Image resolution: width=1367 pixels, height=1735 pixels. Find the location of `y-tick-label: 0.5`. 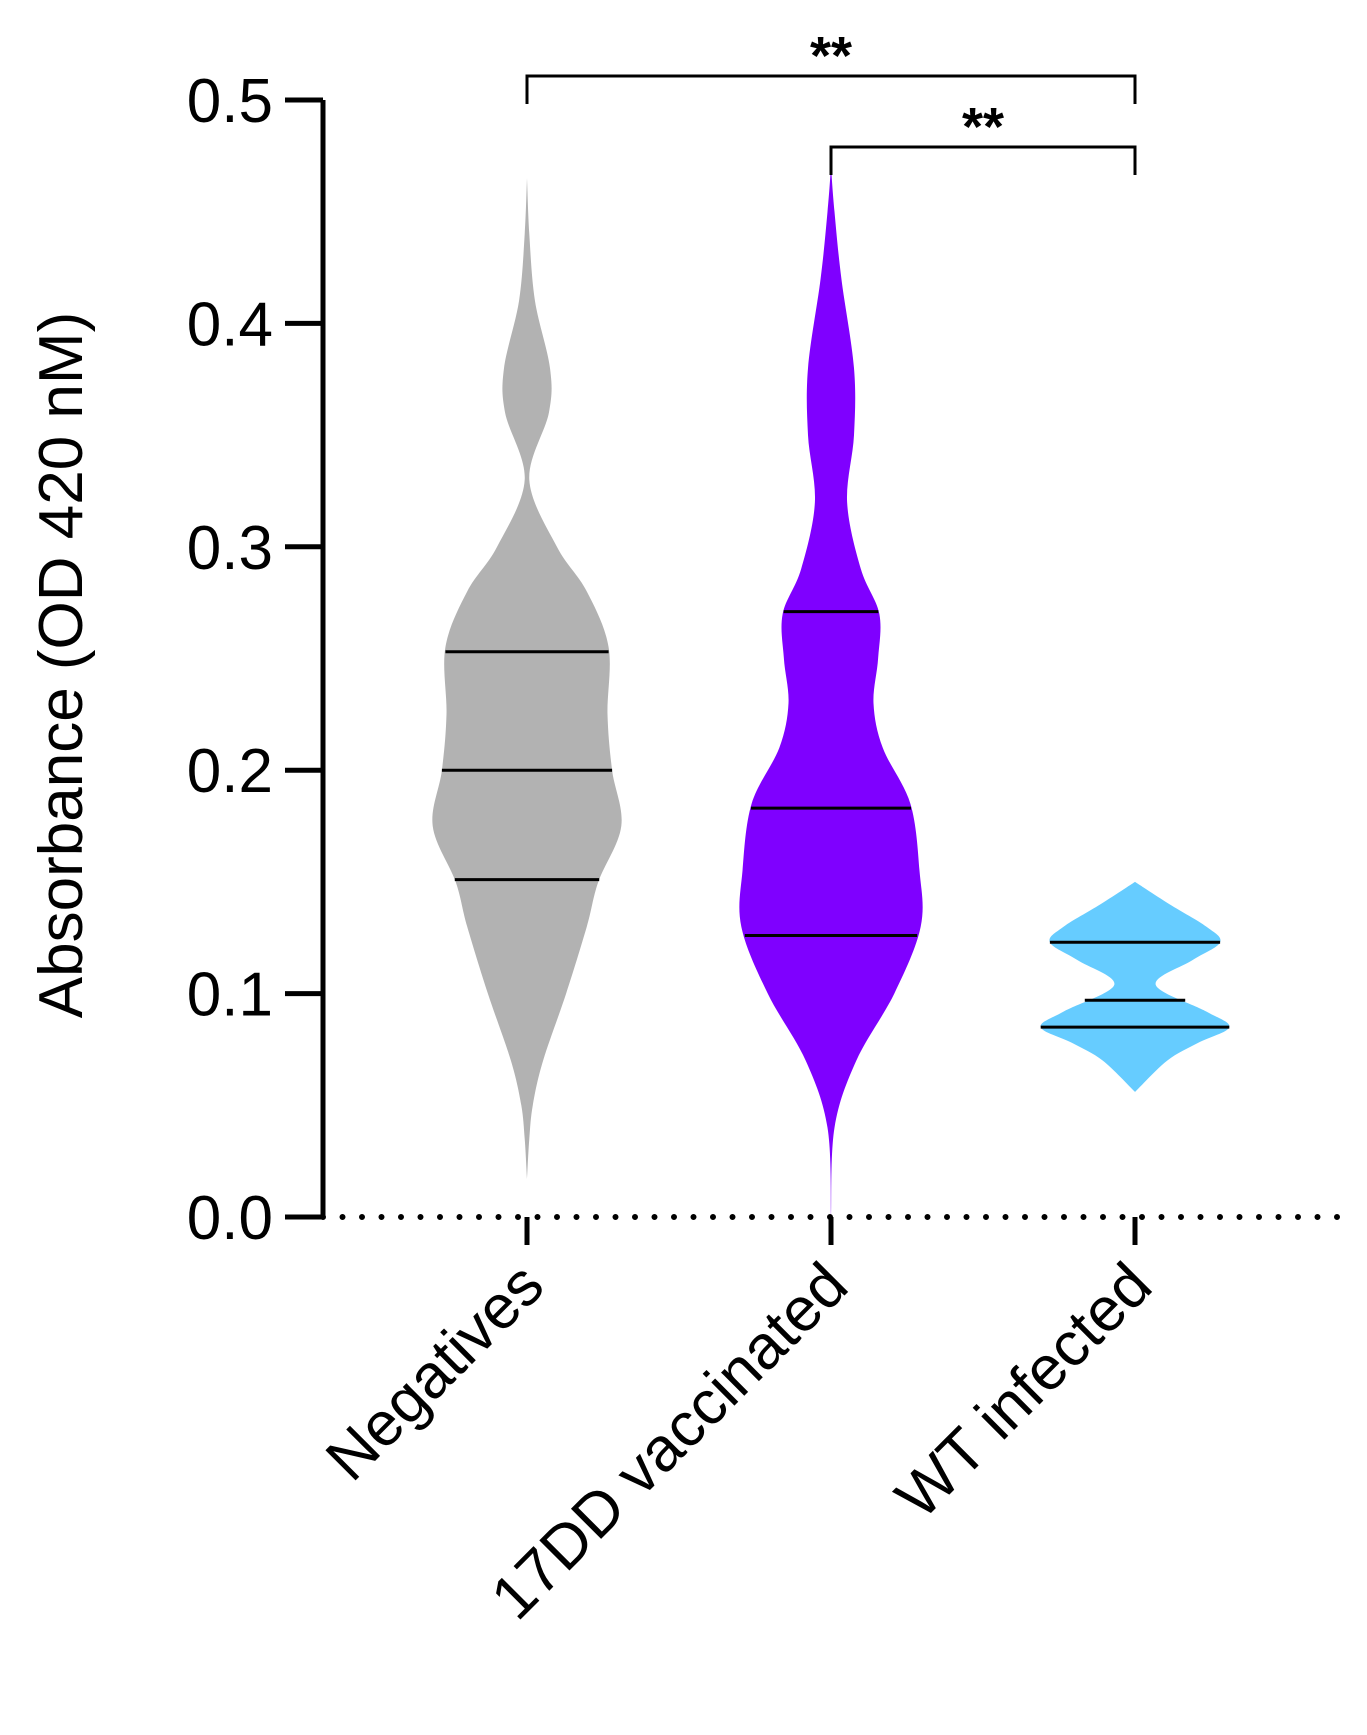

y-tick-label: 0.5 is located at coordinates (230, 101).